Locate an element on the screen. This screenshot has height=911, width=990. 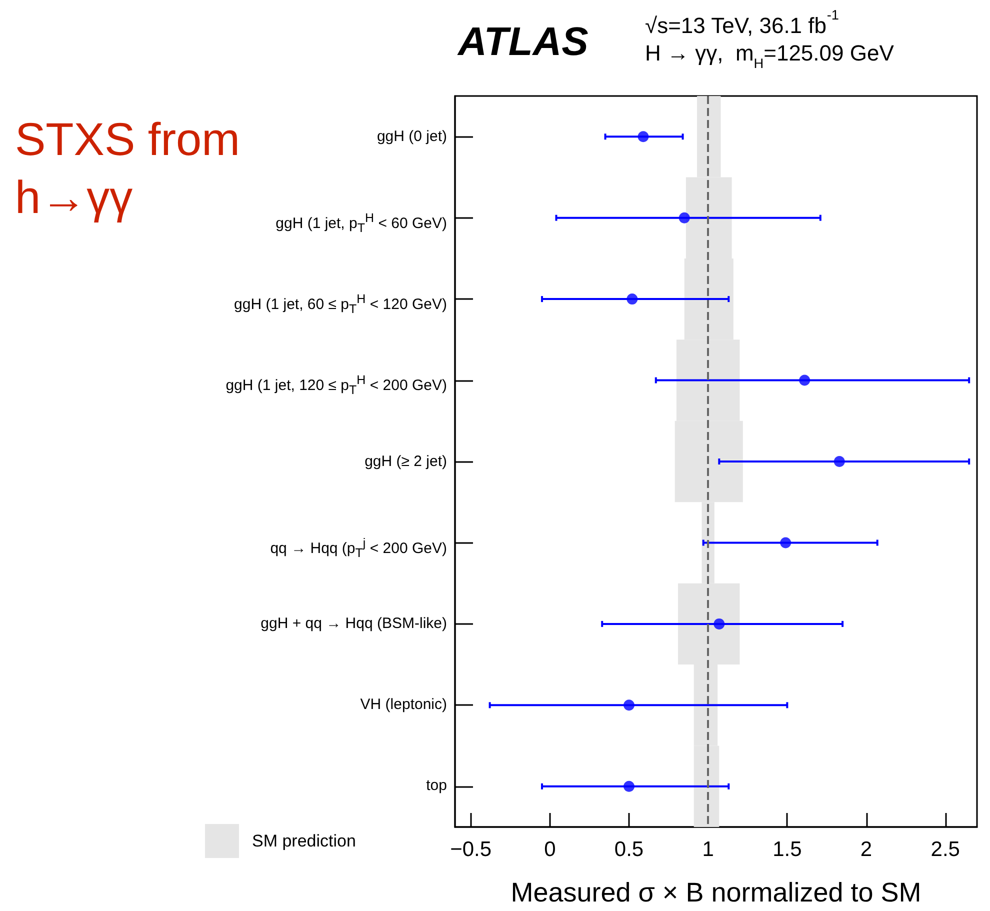
legend-label: SM prediction is located at coordinates (304, 841).